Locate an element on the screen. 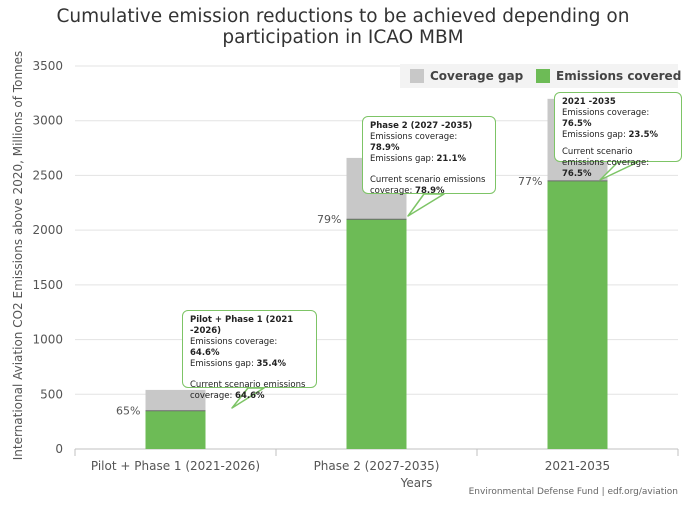 The height and width of the screenshot is (507, 698). x-tick-label: 2021-2035 is located at coordinates (577, 466).